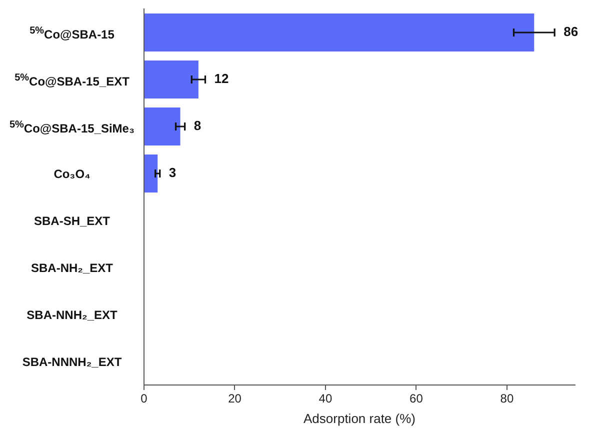 The height and width of the screenshot is (431, 600). Describe the element at coordinates (417, 399) in the screenshot. I see `x-tick-label: 60` at that location.